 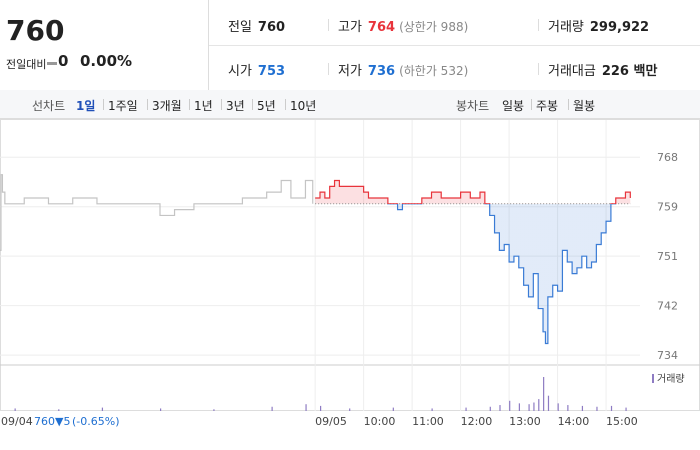 What do you see at coordinates (350, 71) in the screenshot?
I see `info-label: 저가` at bounding box center [350, 71].